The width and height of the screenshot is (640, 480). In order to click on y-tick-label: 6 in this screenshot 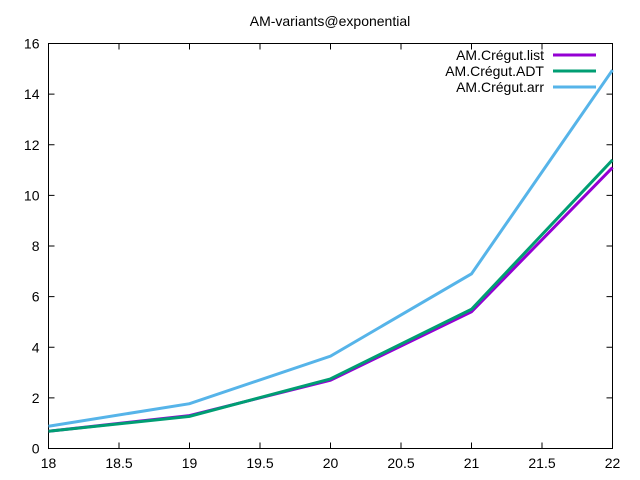, I will do `click(36, 297)`.